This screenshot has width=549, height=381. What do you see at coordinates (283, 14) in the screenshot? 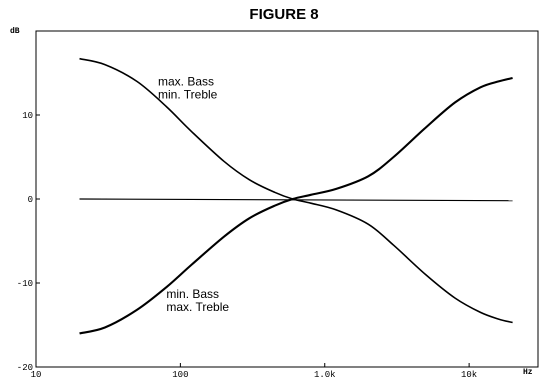
I see `chart-title: FIGURE 8` at bounding box center [283, 14].